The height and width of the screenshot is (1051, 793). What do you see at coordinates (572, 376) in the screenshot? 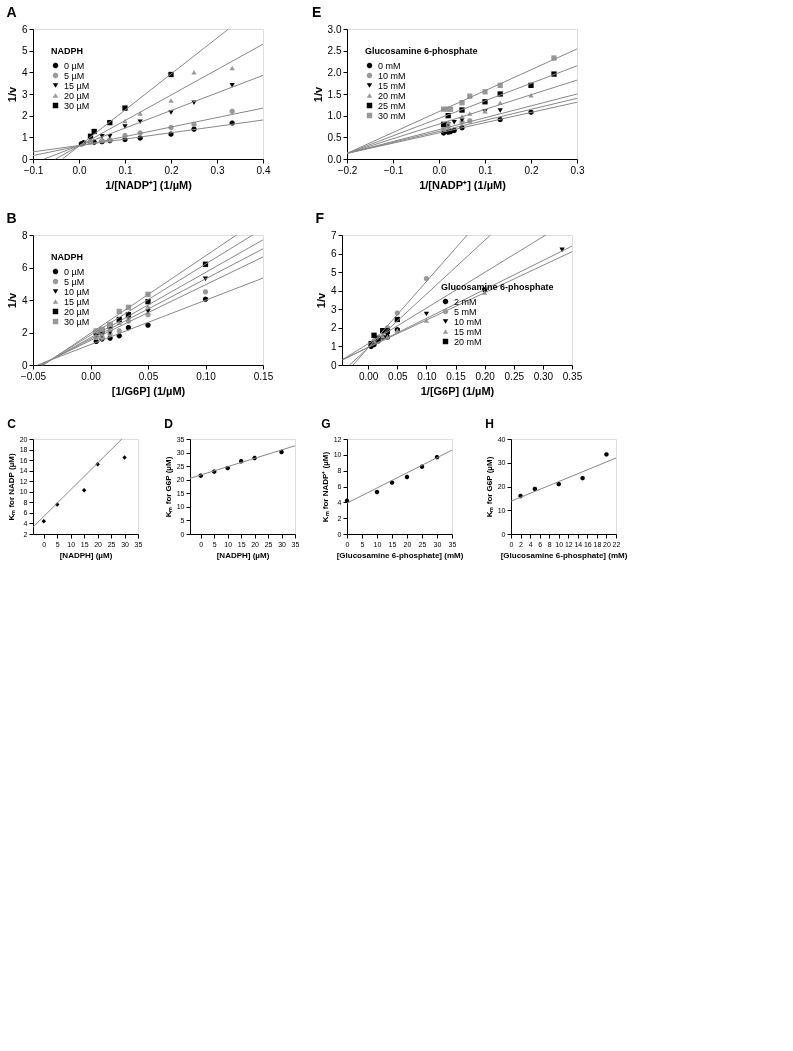
I see `x-tick-label: 0.35` at bounding box center [572, 376].